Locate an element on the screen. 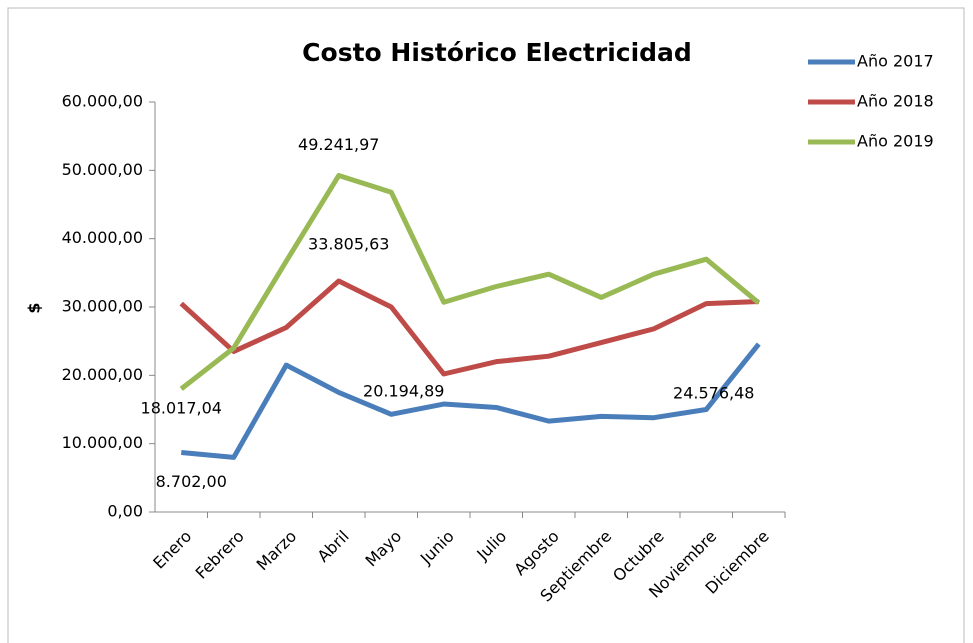 Image resolution: width=973 pixels, height=643 pixels. data-label: 18.017,04 is located at coordinates (181, 407).